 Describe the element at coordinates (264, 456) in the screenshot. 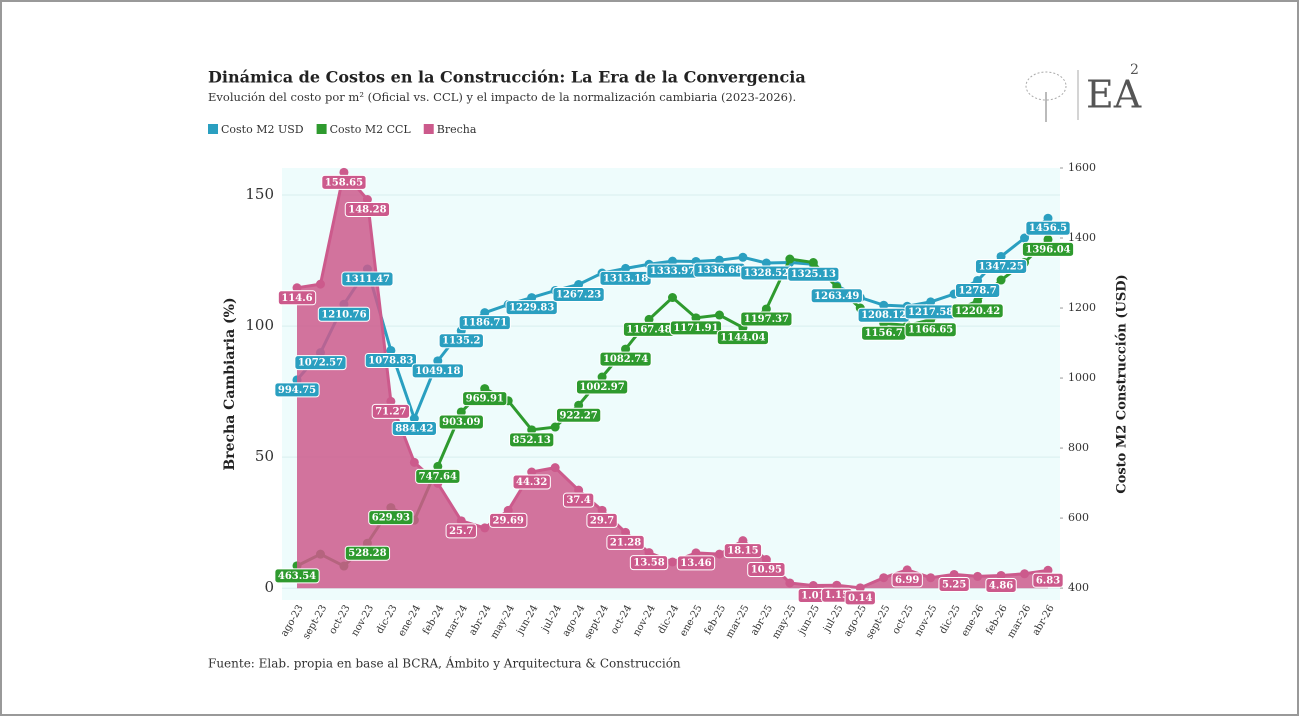

I see `y-tick-label: 50` at that location.